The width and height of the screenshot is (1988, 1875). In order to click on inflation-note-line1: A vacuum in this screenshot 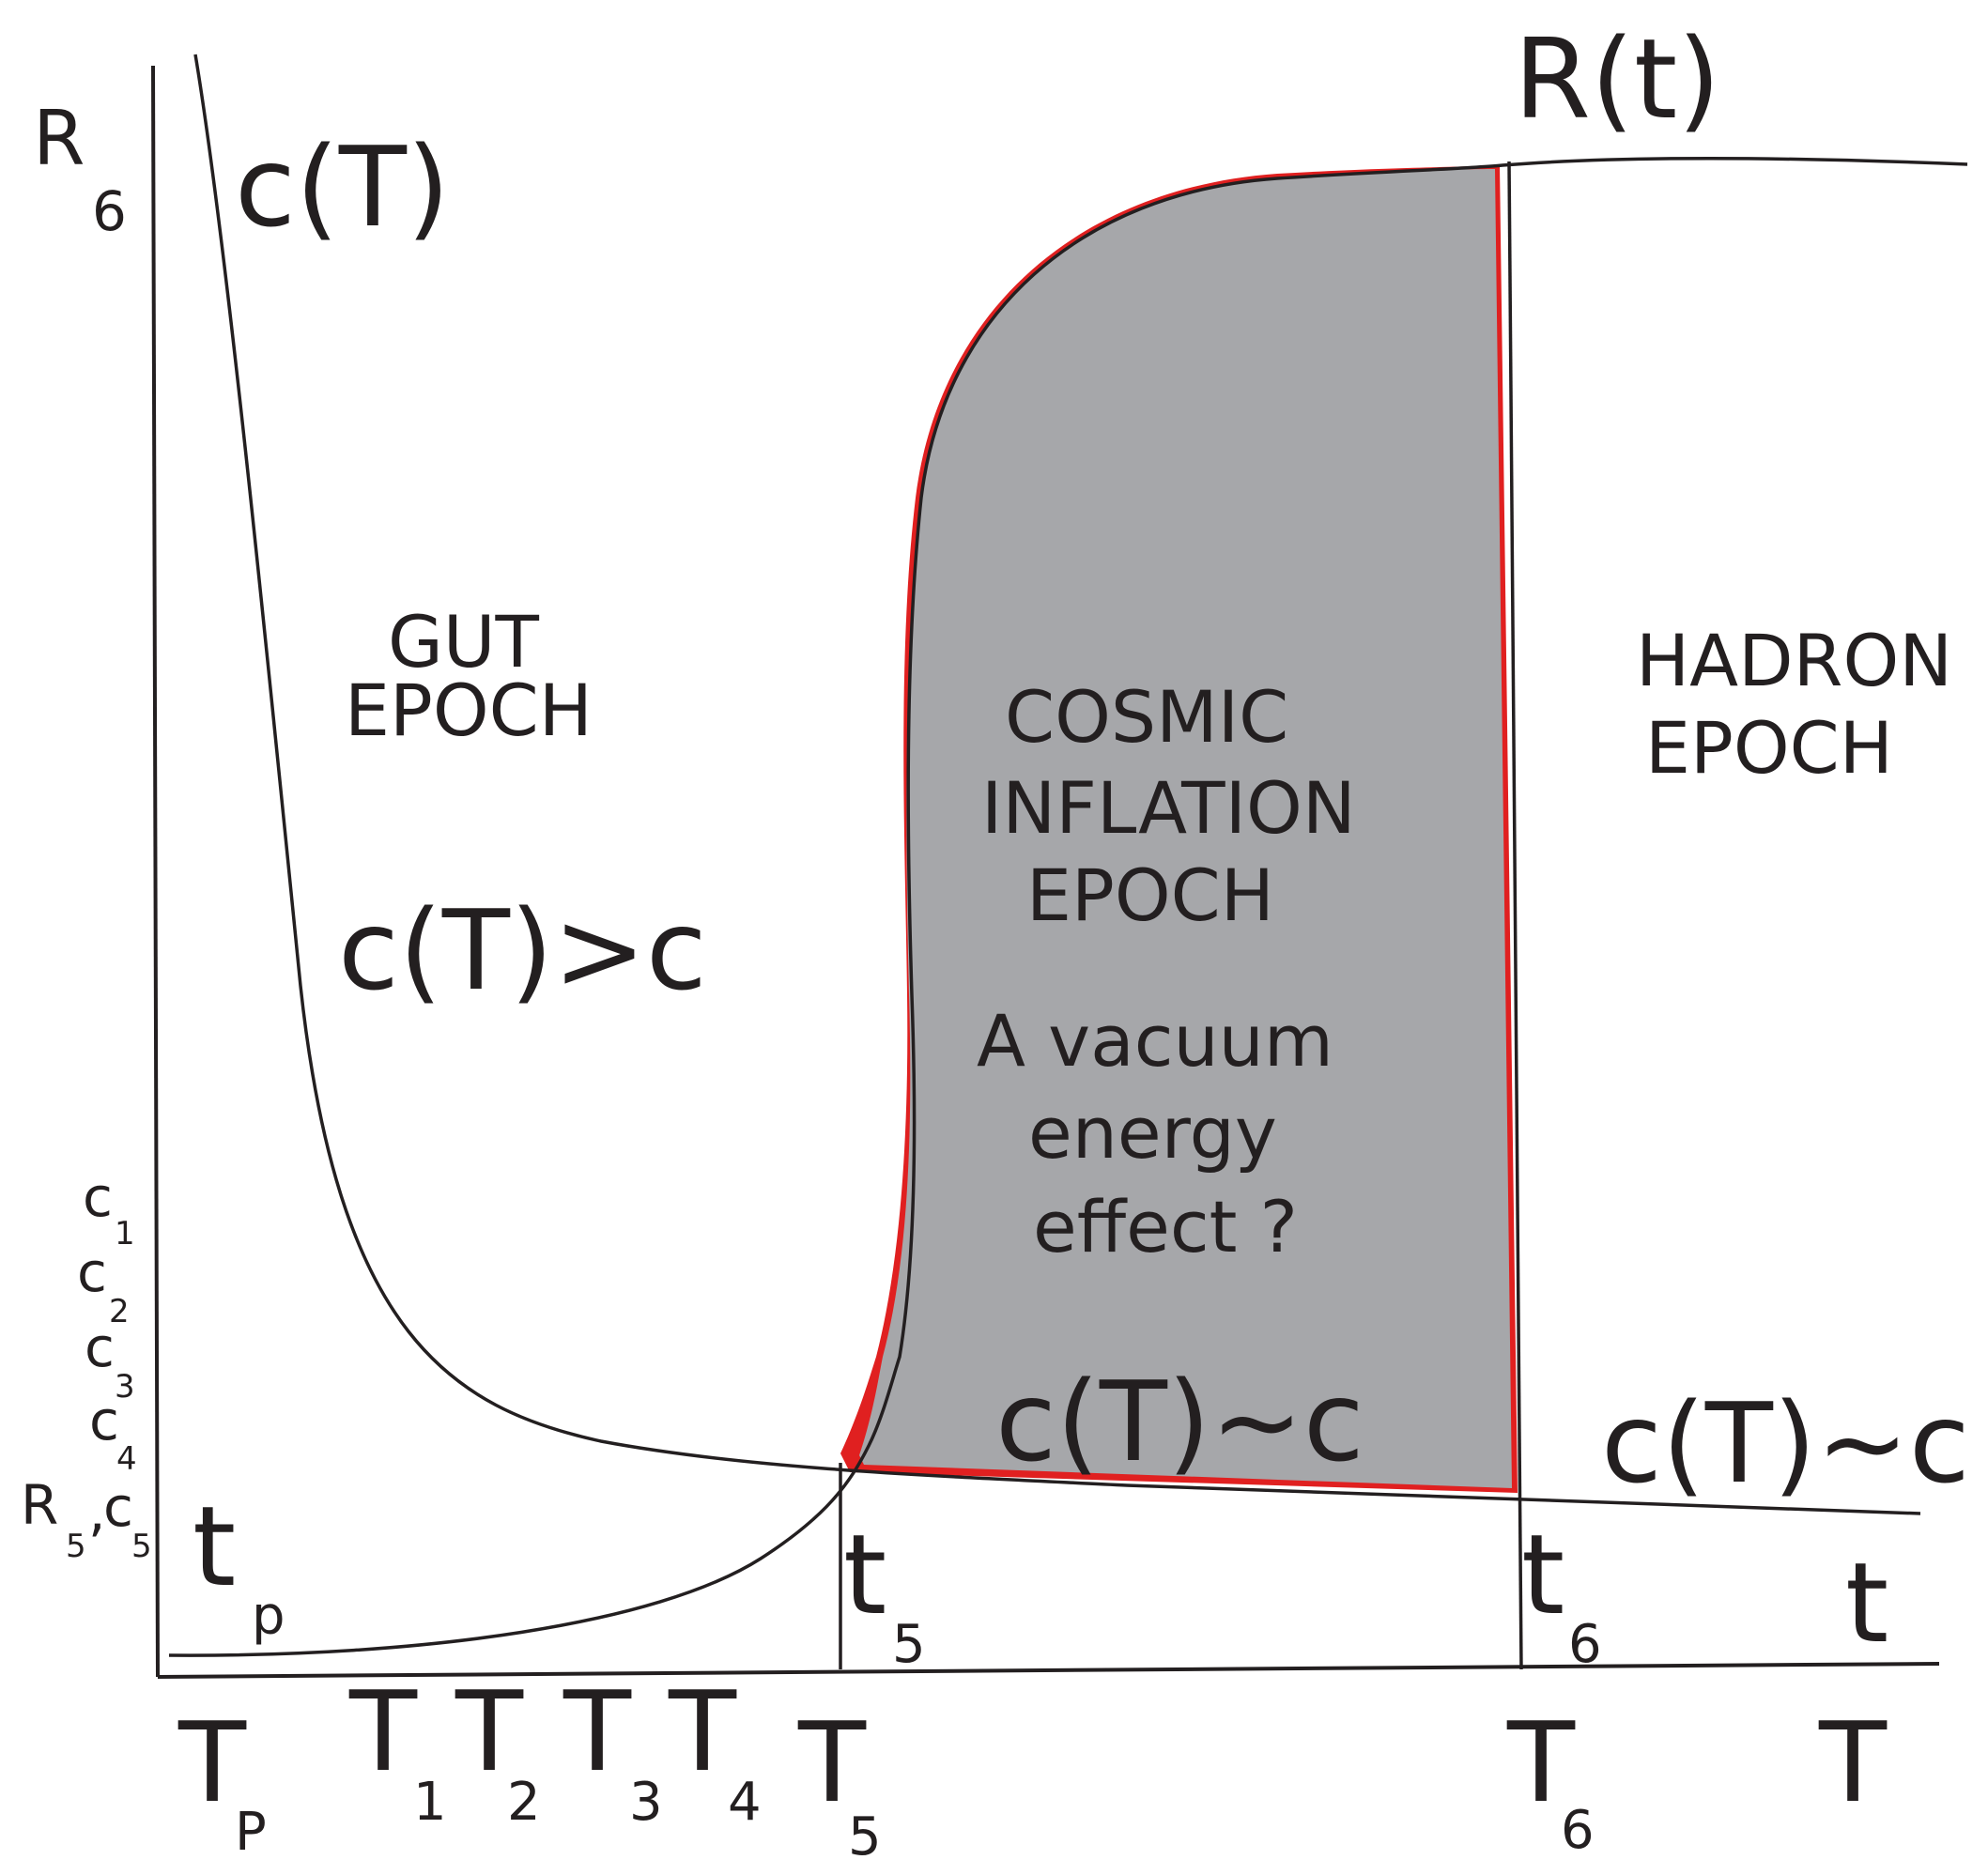, I will do `click(1155, 1041)`.